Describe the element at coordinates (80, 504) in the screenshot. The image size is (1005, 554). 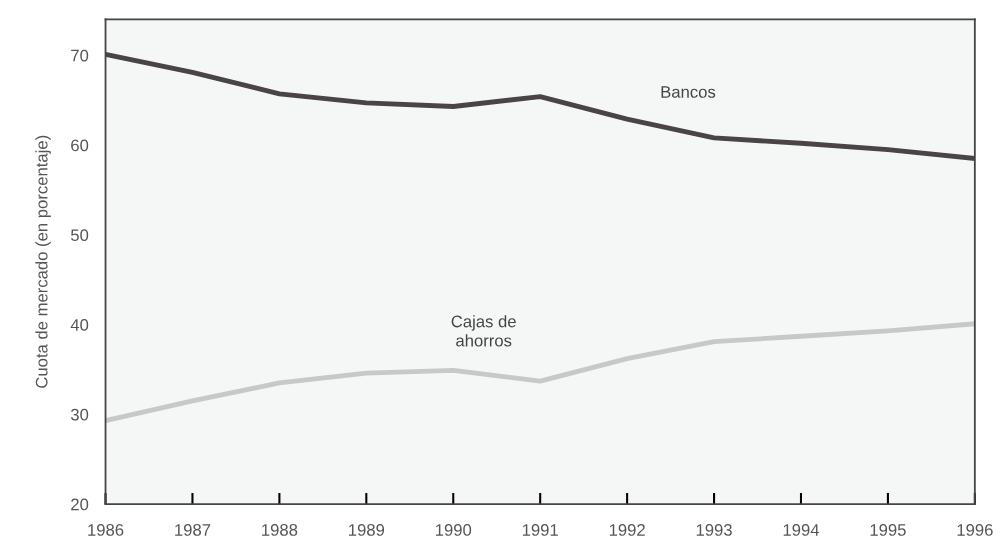
I see `y-tick-label: 20` at that location.